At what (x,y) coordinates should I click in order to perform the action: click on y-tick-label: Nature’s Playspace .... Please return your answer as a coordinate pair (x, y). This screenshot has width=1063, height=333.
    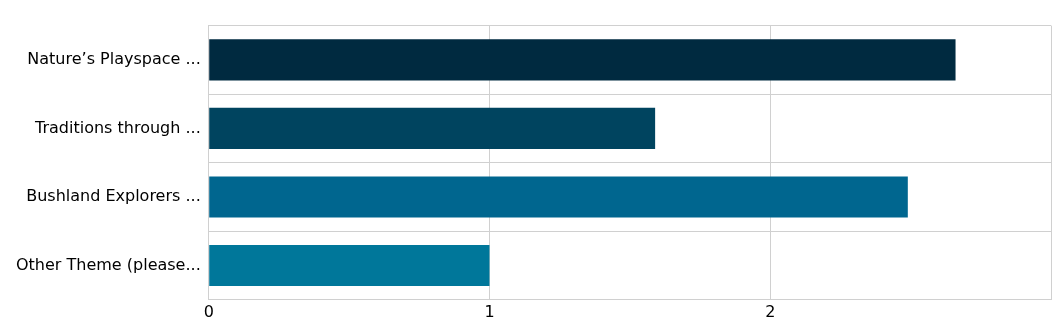
    Looking at the image, I should click on (114, 59).